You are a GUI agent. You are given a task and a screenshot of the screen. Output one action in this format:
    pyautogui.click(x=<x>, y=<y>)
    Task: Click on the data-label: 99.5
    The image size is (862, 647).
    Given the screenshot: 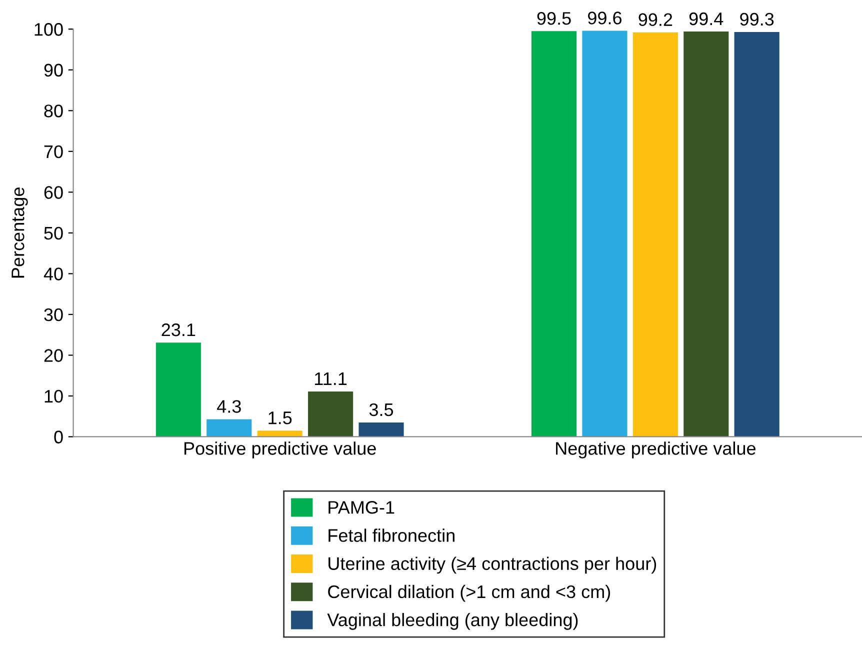 What is the action you would take?
    pyautogui.click(x=554, y=18)
    